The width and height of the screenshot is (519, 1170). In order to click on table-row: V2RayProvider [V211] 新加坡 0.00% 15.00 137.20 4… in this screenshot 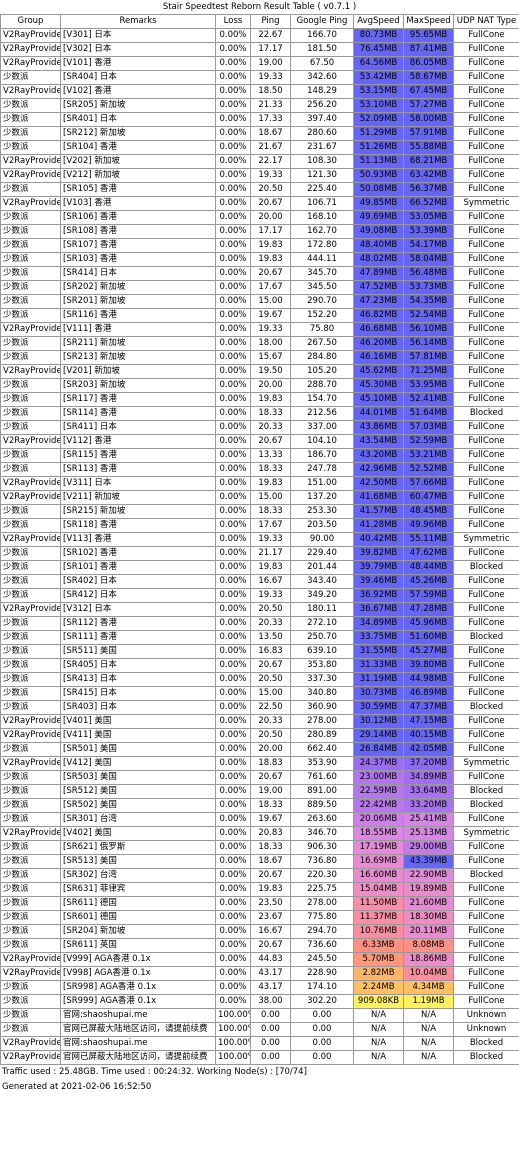, I will do `click(259, 497)`.